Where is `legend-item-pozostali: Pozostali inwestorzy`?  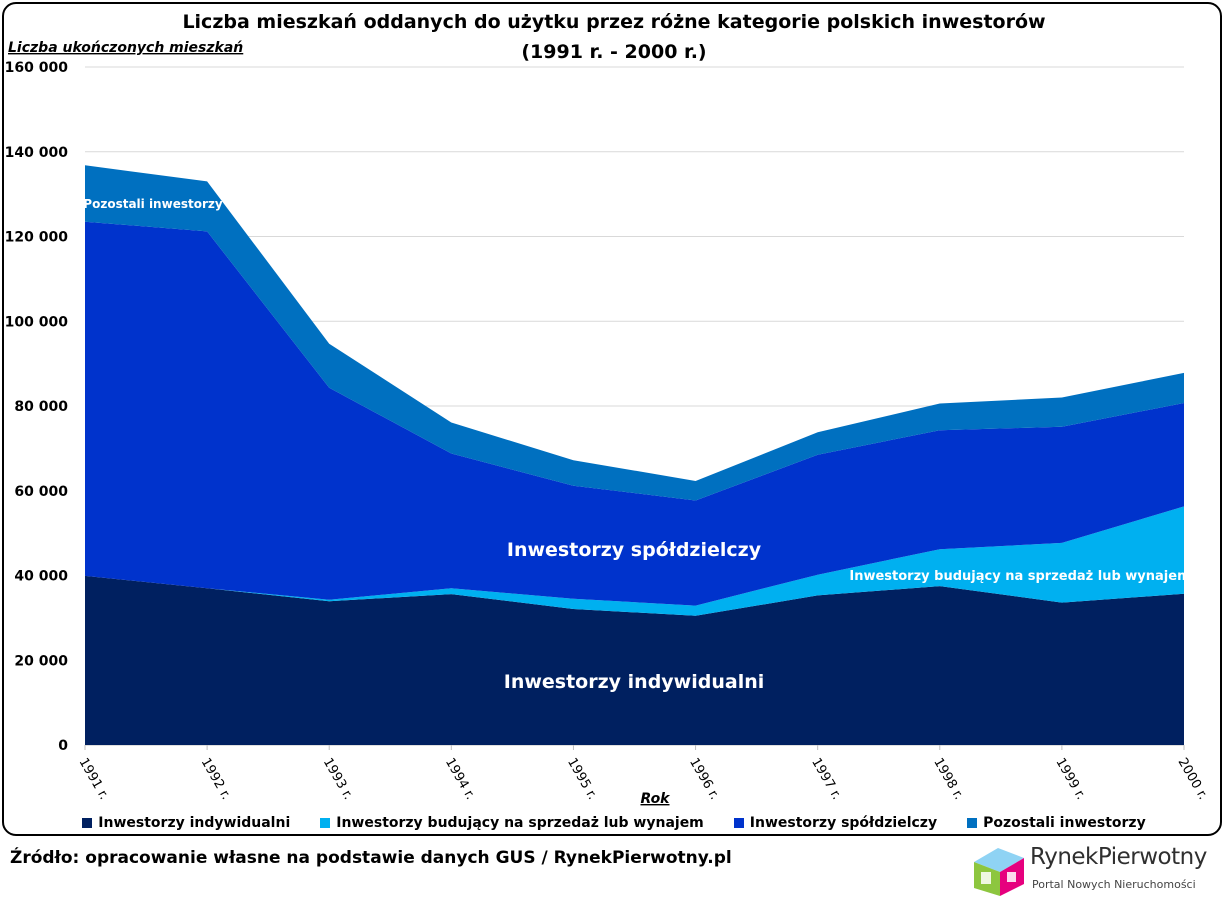 legend-item-pozostali: Pozostali inwestorzy is located at coordinates (1056, 823).